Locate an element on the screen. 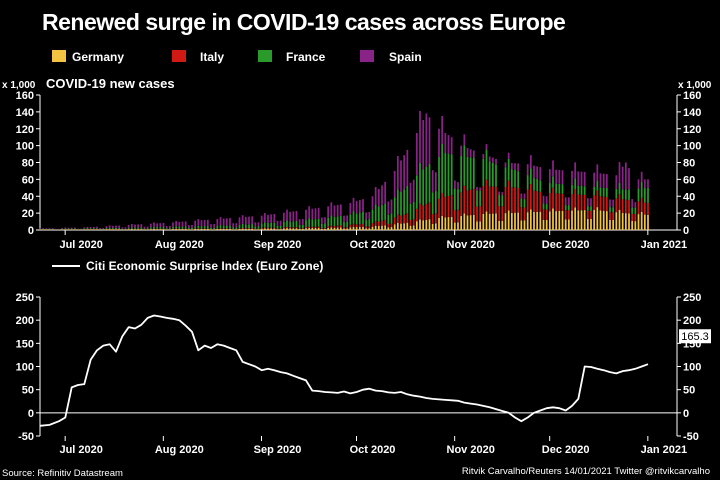 The image size is (720, 480). bottom-y-tick-label-left: 200 is located at coordinates (25, 321).